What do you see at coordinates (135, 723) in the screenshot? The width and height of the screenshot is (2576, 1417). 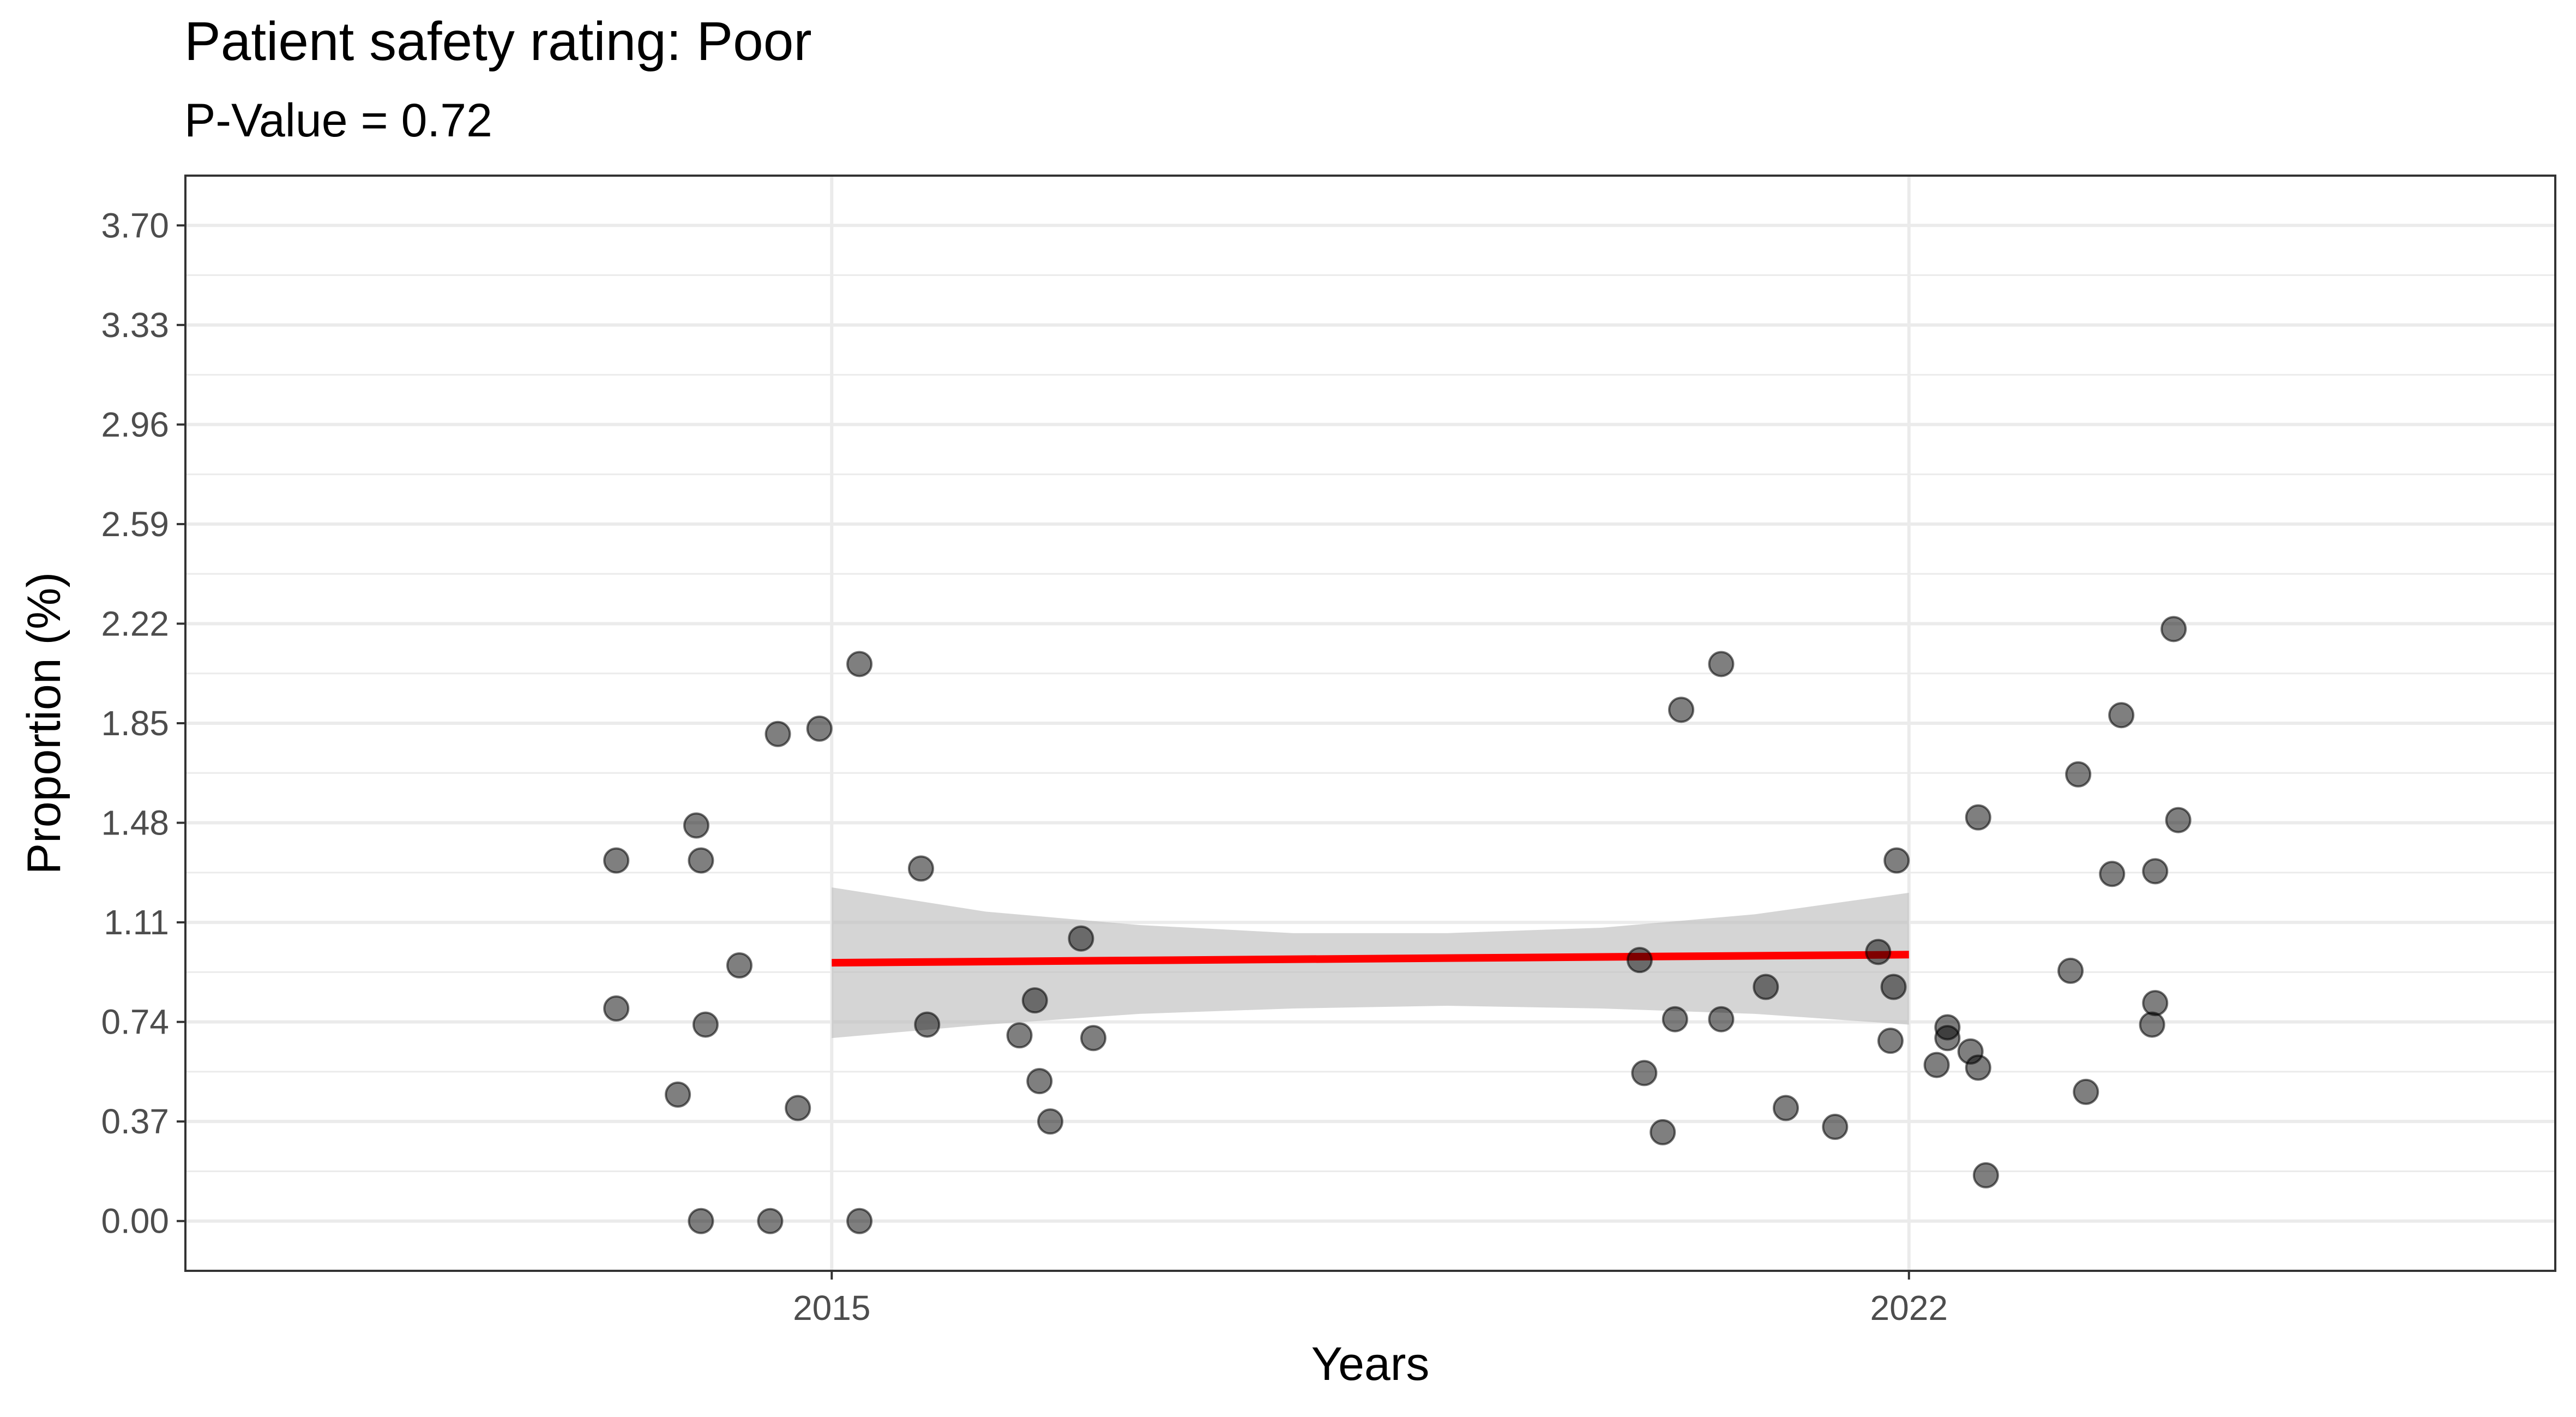 I see `y-tick-label: 1.85` at bounding box center [135, 723].